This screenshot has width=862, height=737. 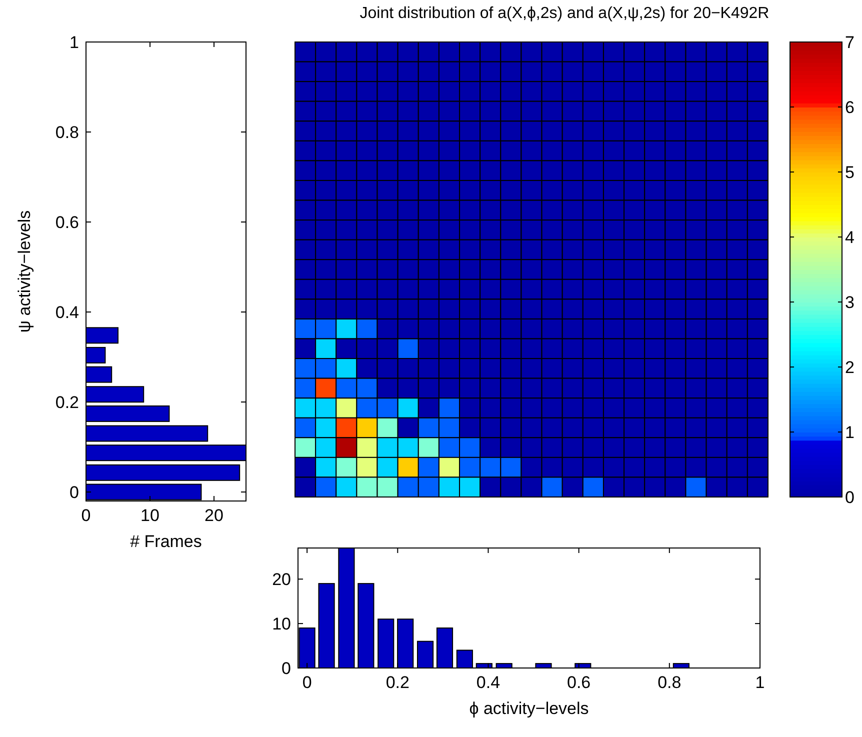 What do you see at coordinates (849, 432) in the screenshot?
I see `color-bar-label: 1` at bounding box center [849, 432].